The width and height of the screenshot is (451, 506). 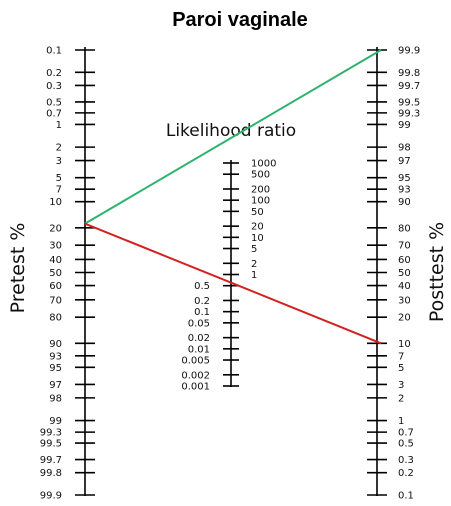 I want to click on posttest-tick-label: 2, so click(x=401, y=398).